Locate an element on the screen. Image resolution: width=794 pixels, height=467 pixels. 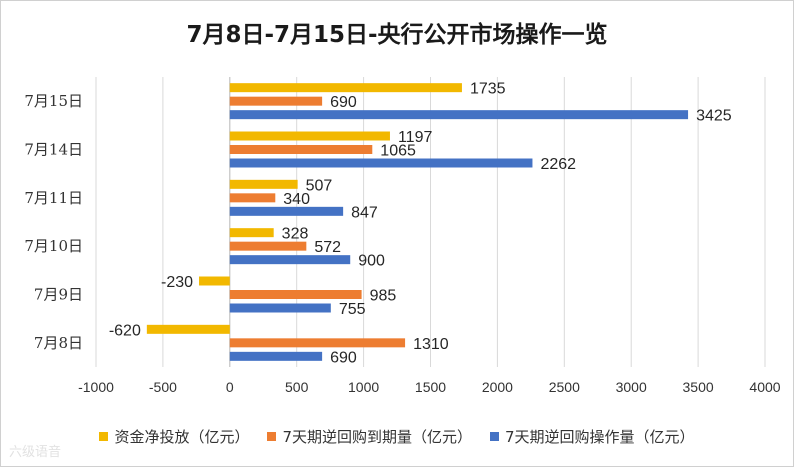
legend-label-net-injection: 资金净投放（亿元） is located at coordinates (182, 436).